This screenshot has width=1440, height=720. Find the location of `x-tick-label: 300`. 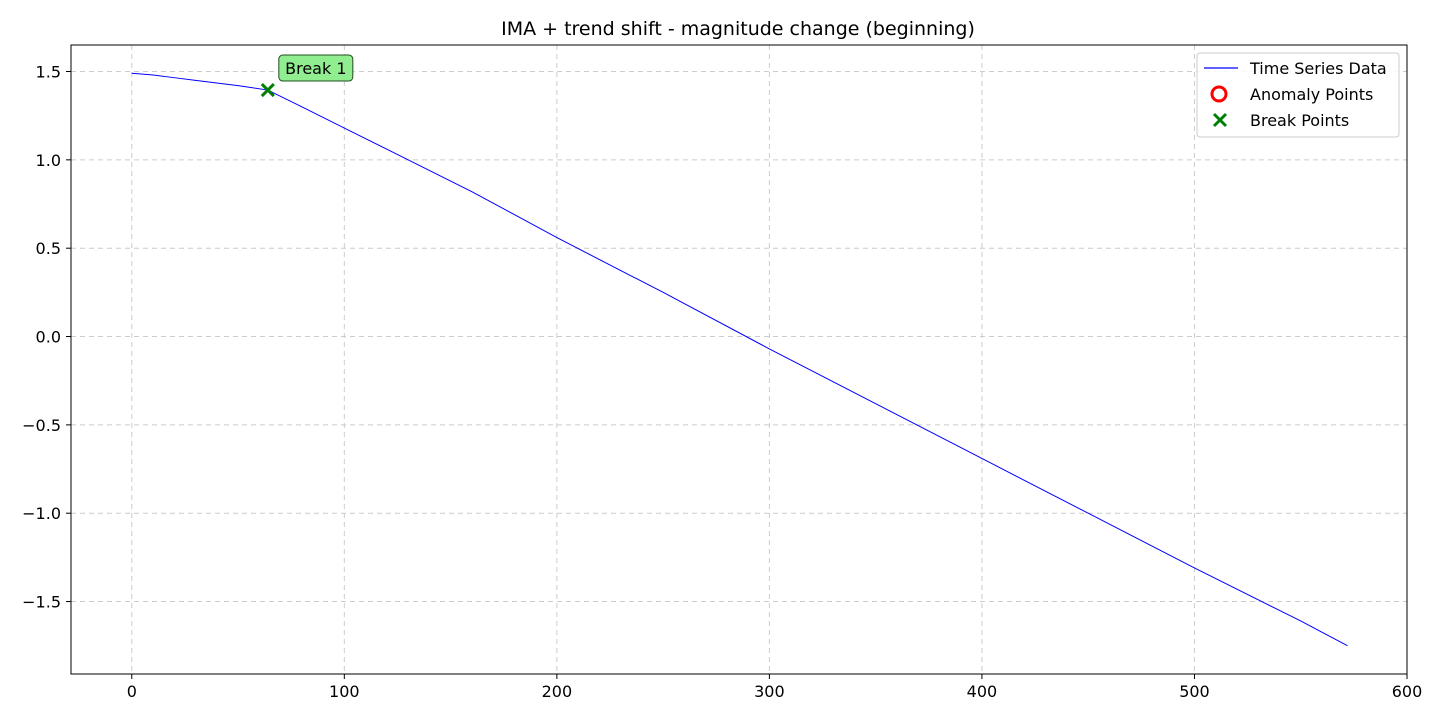

x-tick-label: 300 is located at coordinates (769, 691).